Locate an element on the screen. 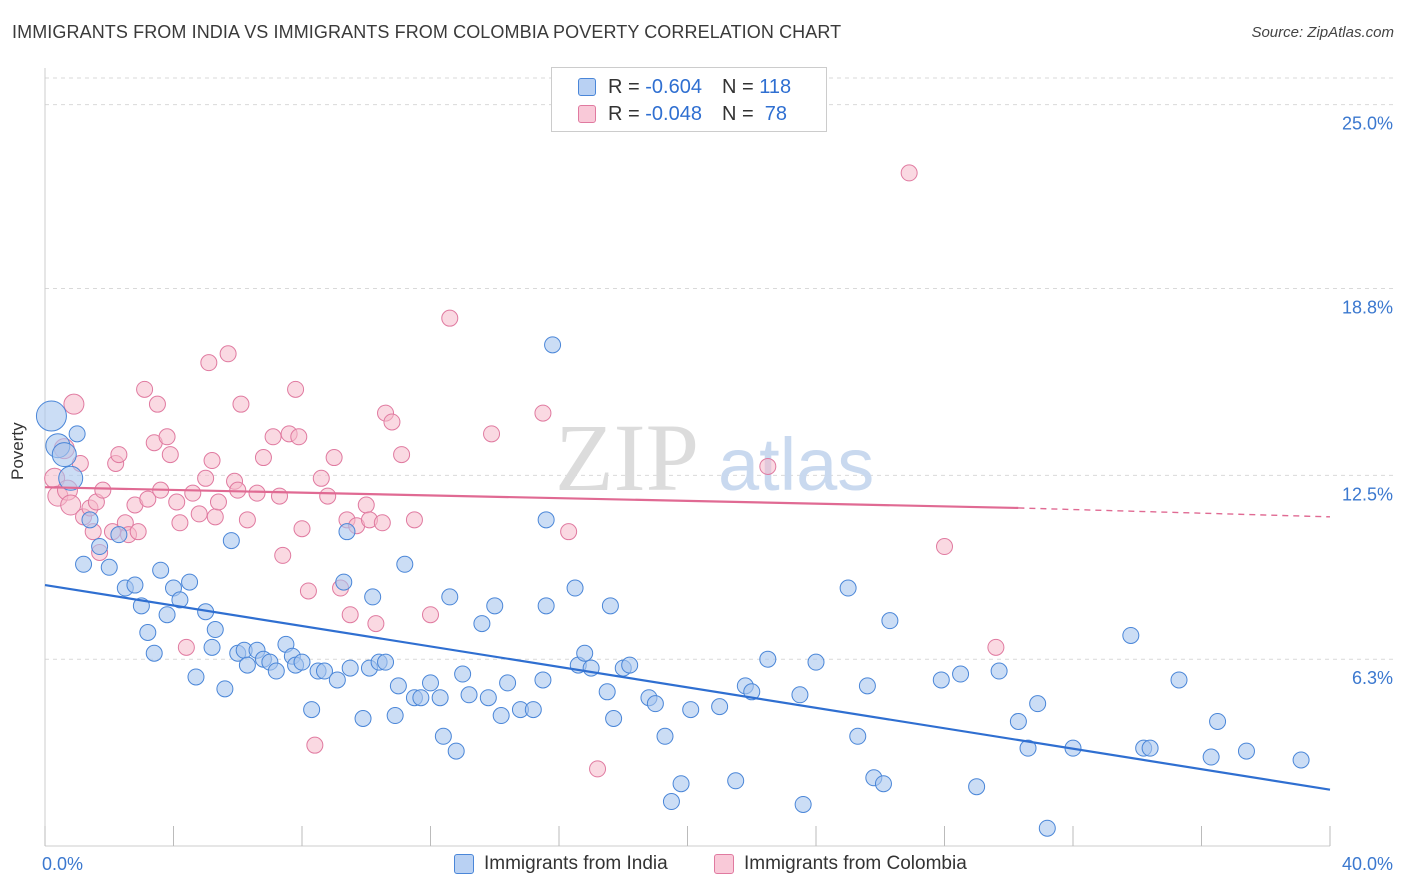 The width and height of the screenshot is (1406, 892). india-r-label: R = is located at coordinates (627, 86).